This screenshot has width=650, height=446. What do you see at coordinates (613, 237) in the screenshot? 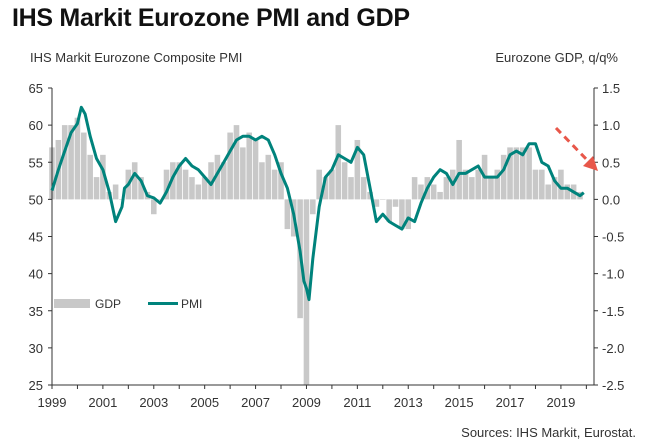
I see `right-tick-label: -0.5` at bounding box center [613, 237].